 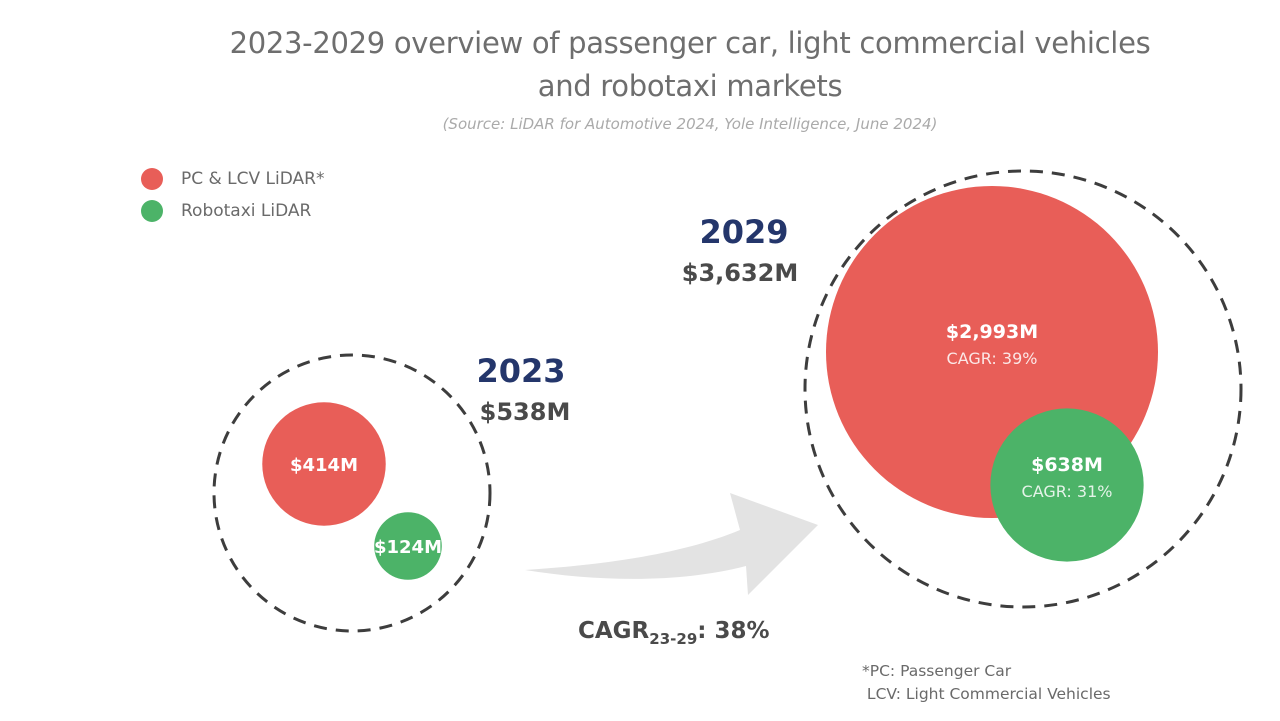 I want to click on bubble-value-label-robotaxi-2023: $124M, so click(x=408, y=547).